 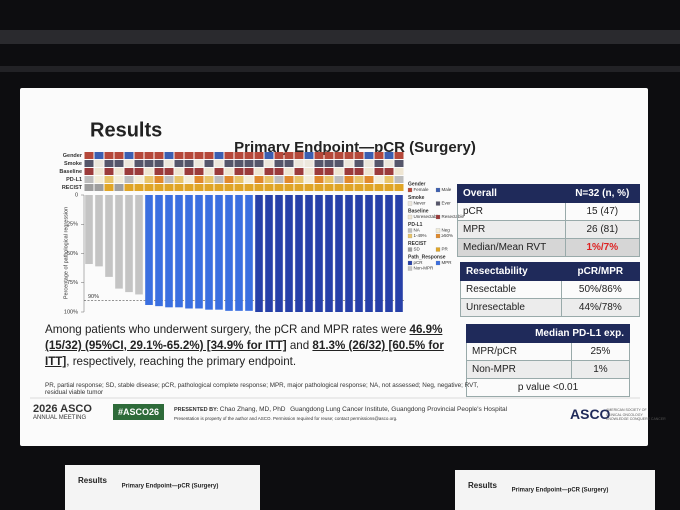 What do you see at coordinates (419, 262) in the screenshot?
I see `legend-label: pCR` at bounding box center [419, 262].